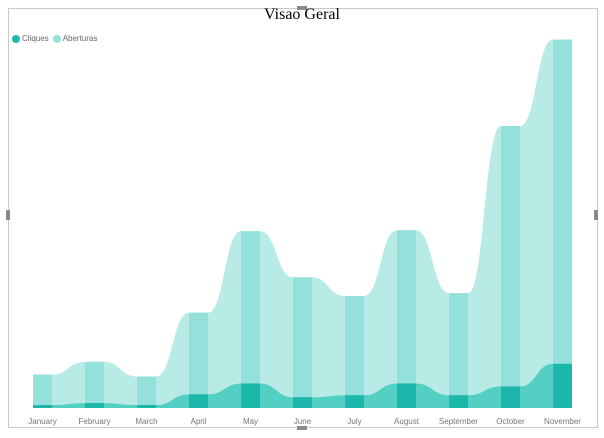 Image resolution: width=604 pixels, height=438 pixels. I want to click on legend-label-aberturas: Aberturas, so click(80, 38).